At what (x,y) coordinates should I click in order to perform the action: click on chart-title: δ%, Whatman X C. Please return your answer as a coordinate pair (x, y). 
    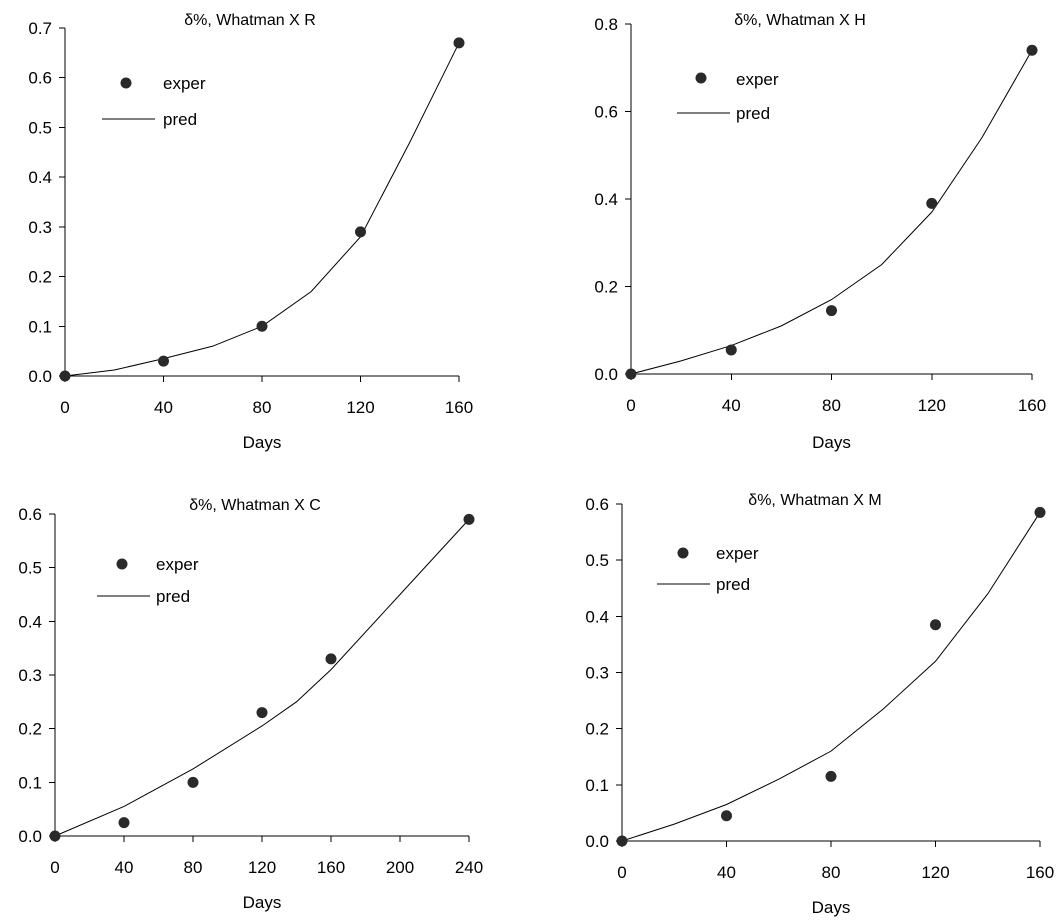
    Looking at the image, I should click on (255, 505).